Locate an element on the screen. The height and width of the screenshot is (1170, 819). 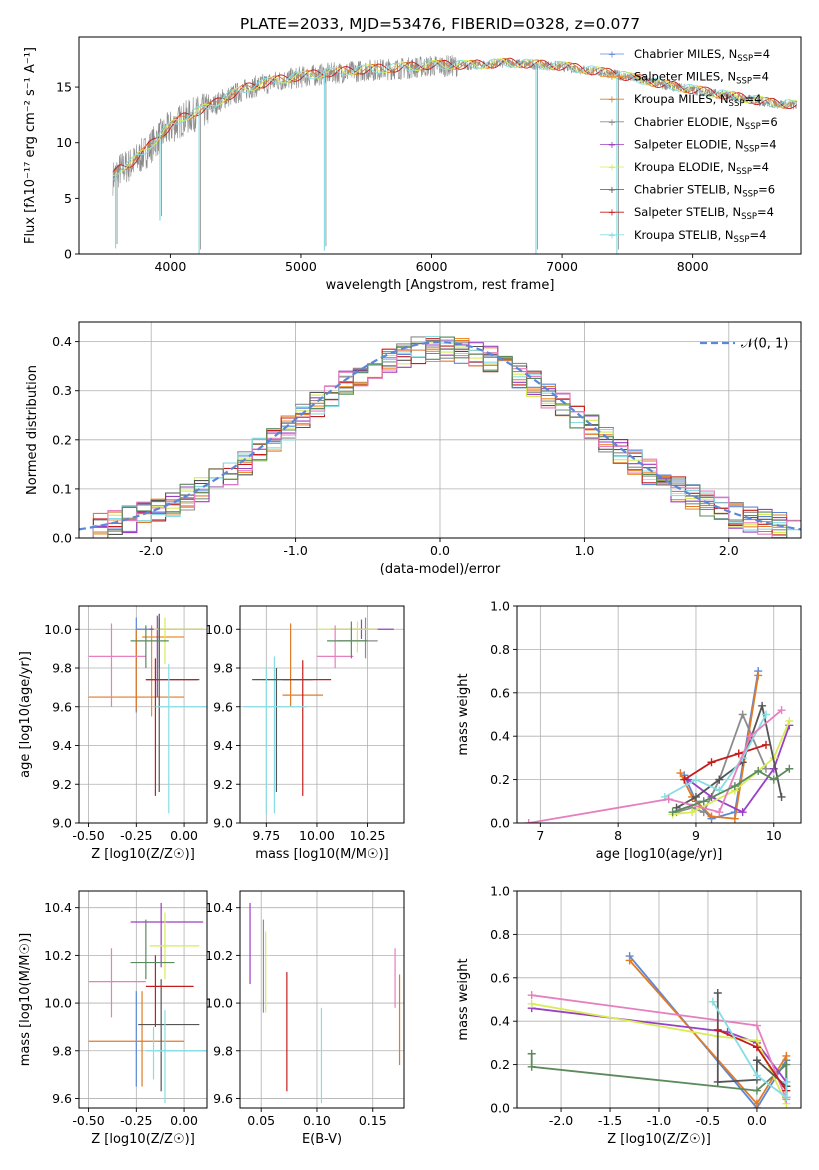
legend-label: Salpeter STELIB, NSSP=4 is located at coordinates (704, 213).